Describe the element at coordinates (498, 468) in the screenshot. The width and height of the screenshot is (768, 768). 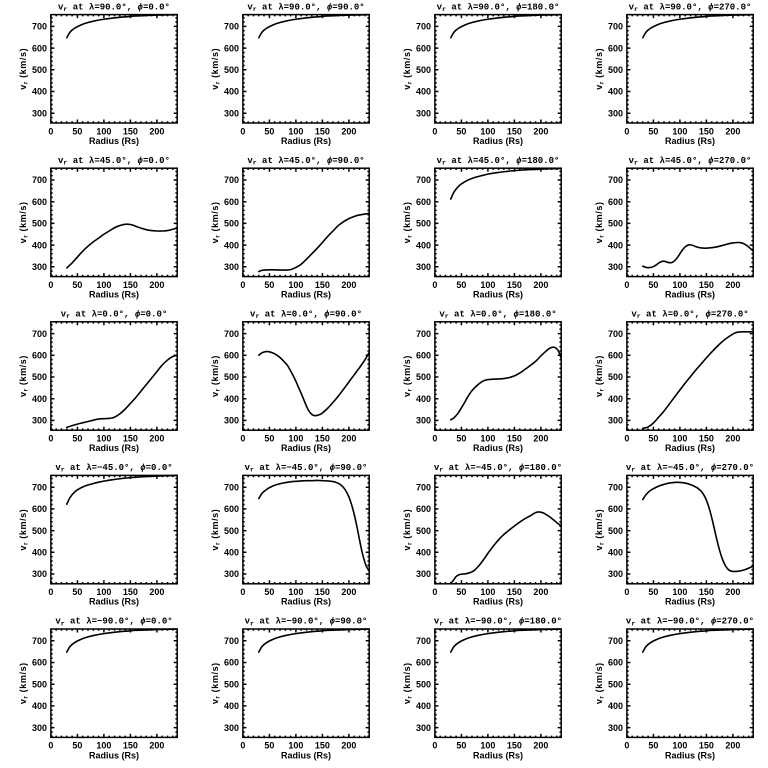
I see `svg-text: vr at λ=−45.0°, ϕ=180.0°` at that location.